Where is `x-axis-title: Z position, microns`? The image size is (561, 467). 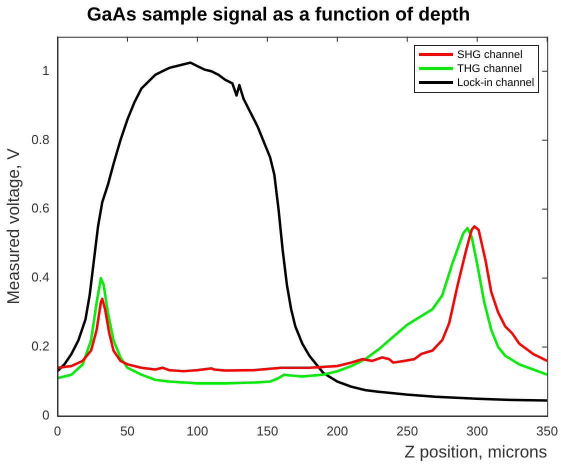
x-axis-title: Z position, microns is located at coordinates (476, 452).